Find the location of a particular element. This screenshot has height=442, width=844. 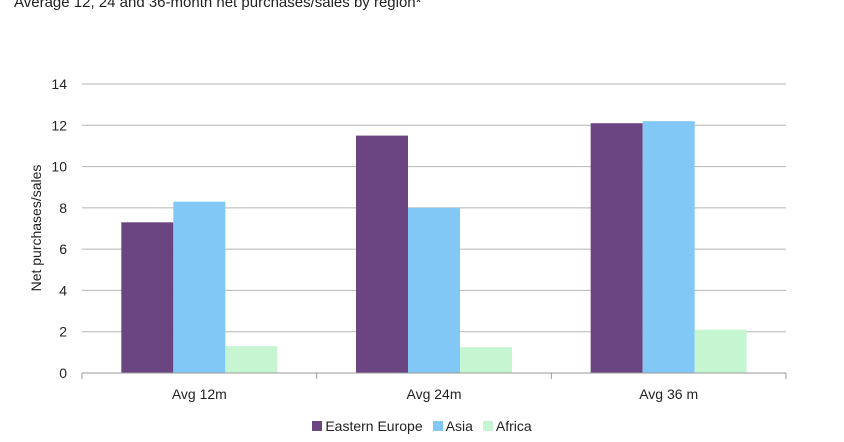

y-tick-label: 0 is located at coordinates (63, 373).